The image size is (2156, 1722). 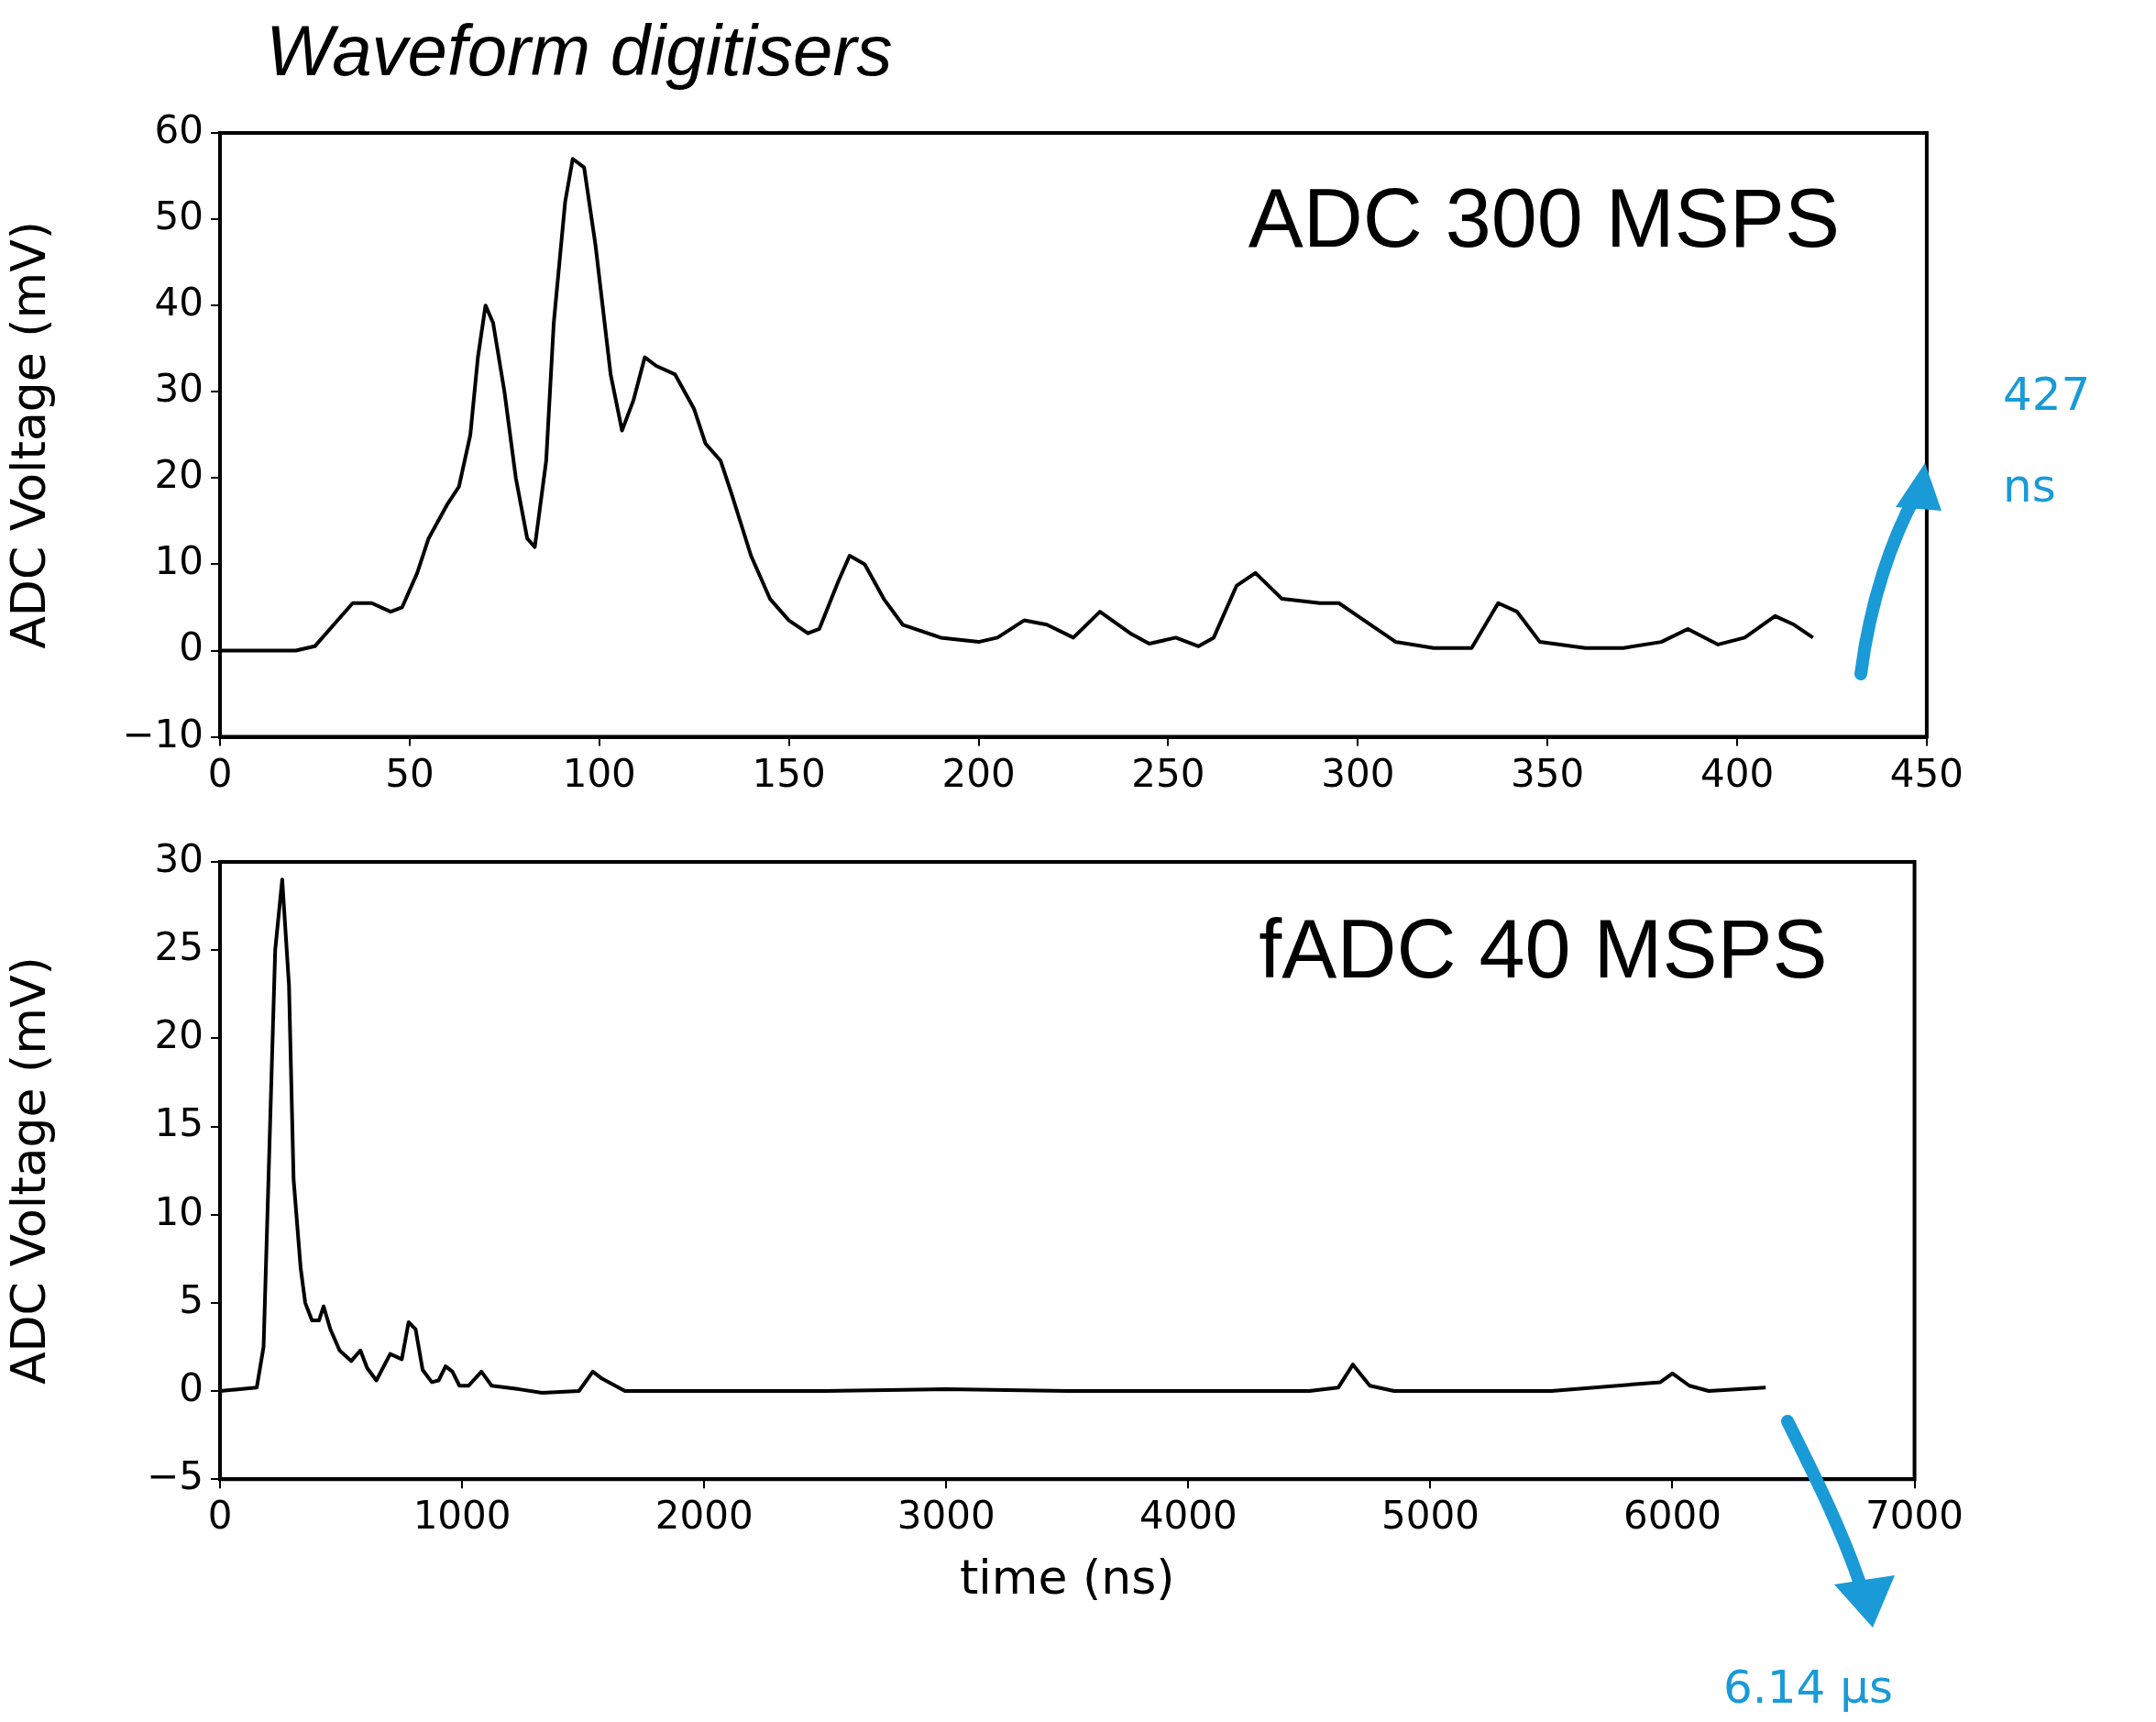 I want to click on x-tick-label: 100, so click(x=599, y=773).